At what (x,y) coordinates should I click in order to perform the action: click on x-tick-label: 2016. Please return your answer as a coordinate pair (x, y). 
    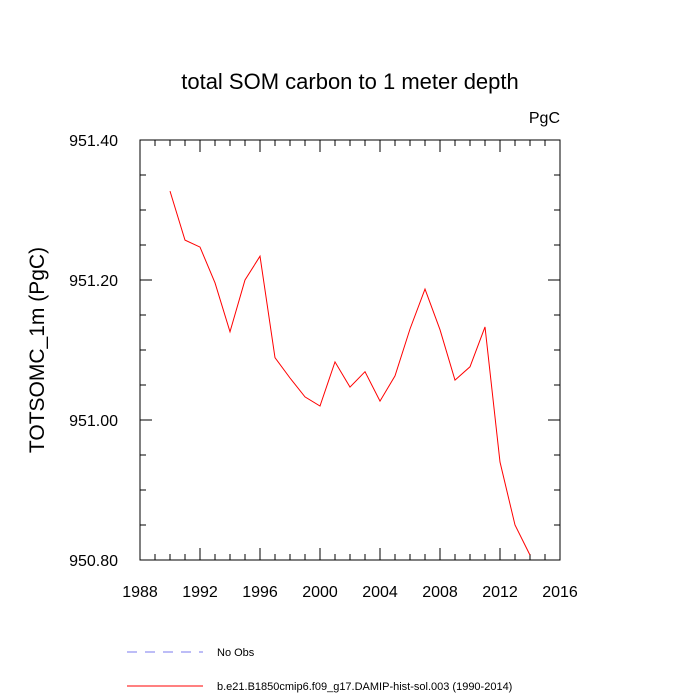
    Looking at the image, I should click on (560, 592).